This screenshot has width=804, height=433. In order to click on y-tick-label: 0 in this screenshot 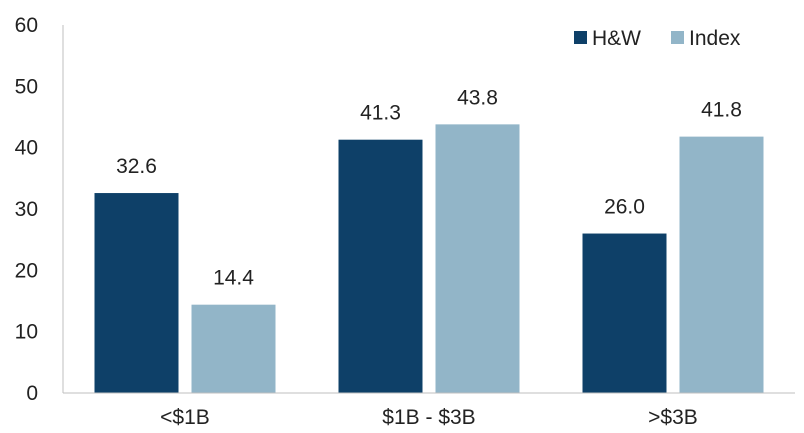, I will do `click(32, 393)`.